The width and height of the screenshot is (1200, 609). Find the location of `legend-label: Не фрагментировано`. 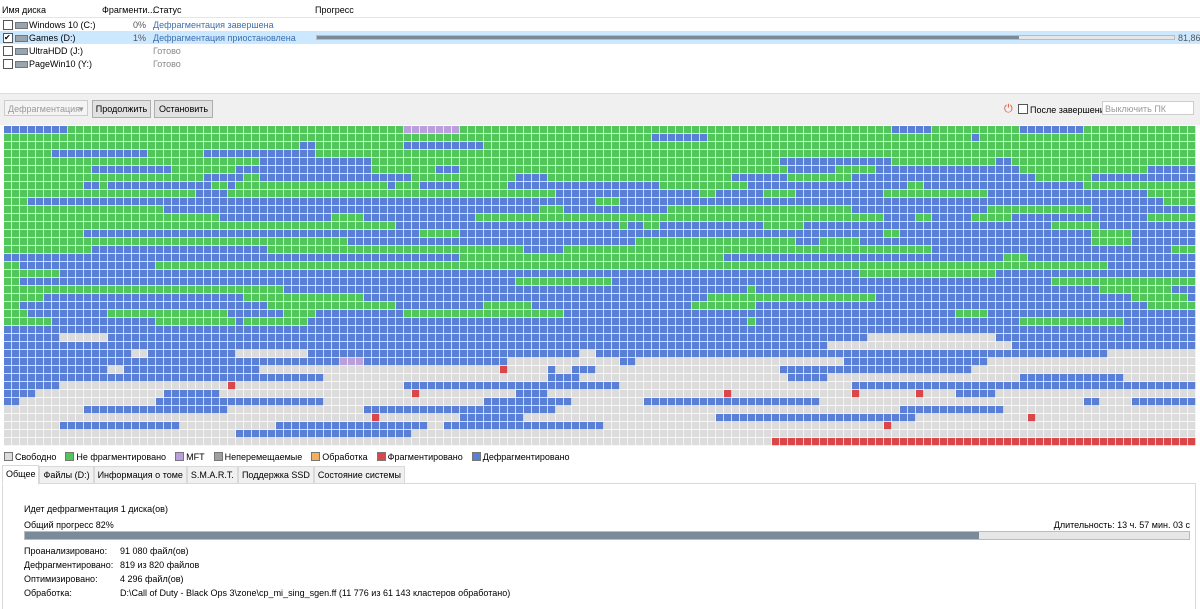

legend-label: Не фрагментировано is located at coordinates (121, 457).